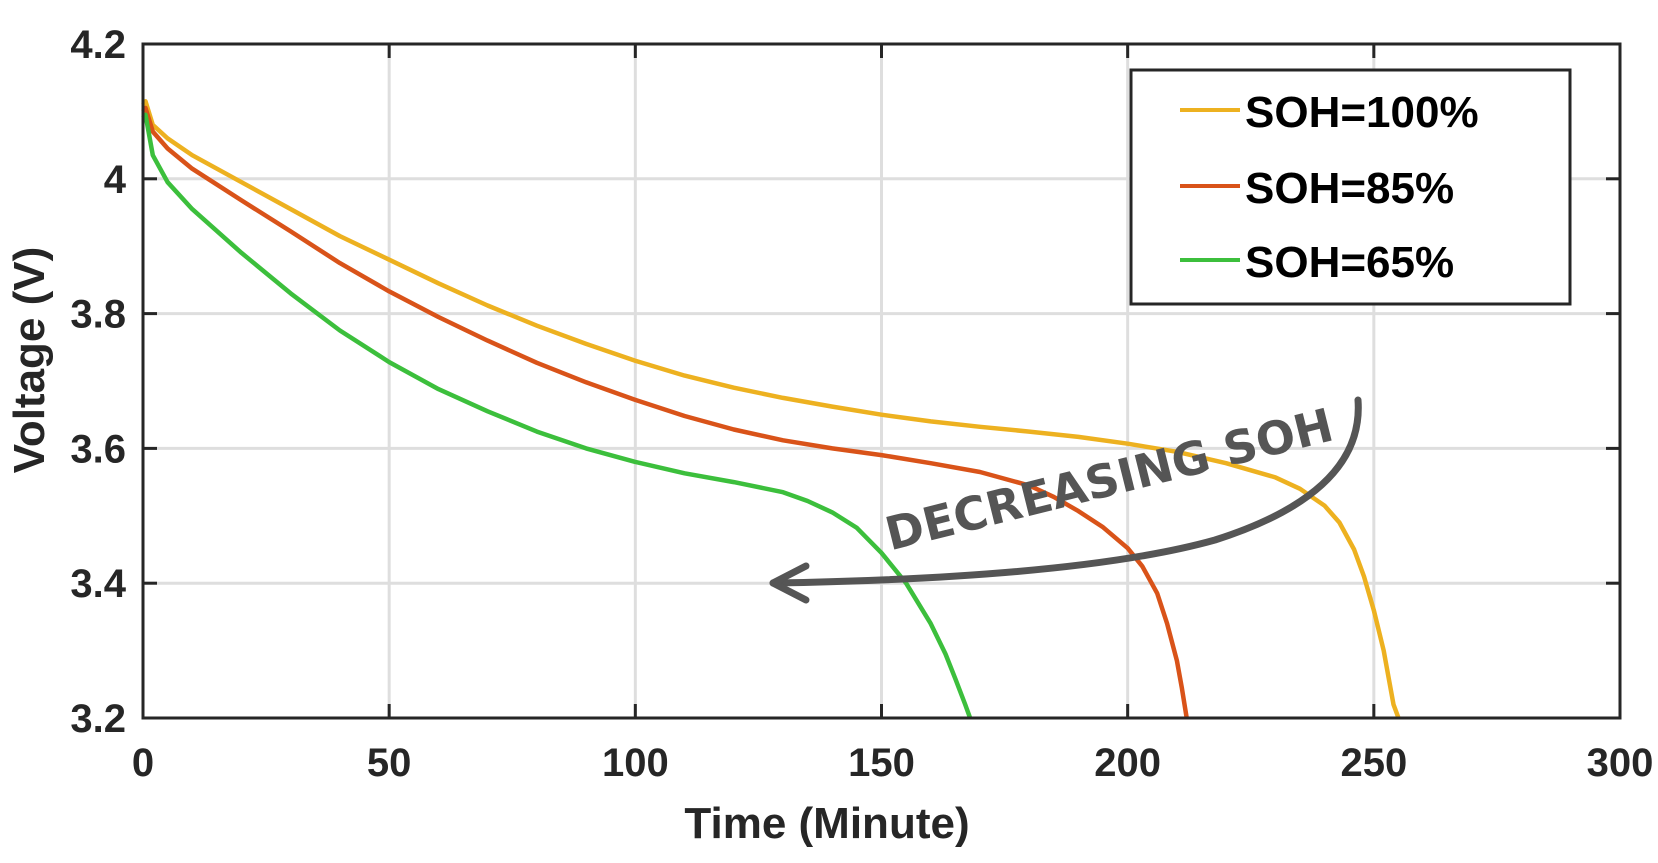 This screenshot has height=863, width=1658. What do you see at coordinates (98, 584) in the screenshot?
I see `y-tick-label-1: 3.4` at bounding box center [98, 584].